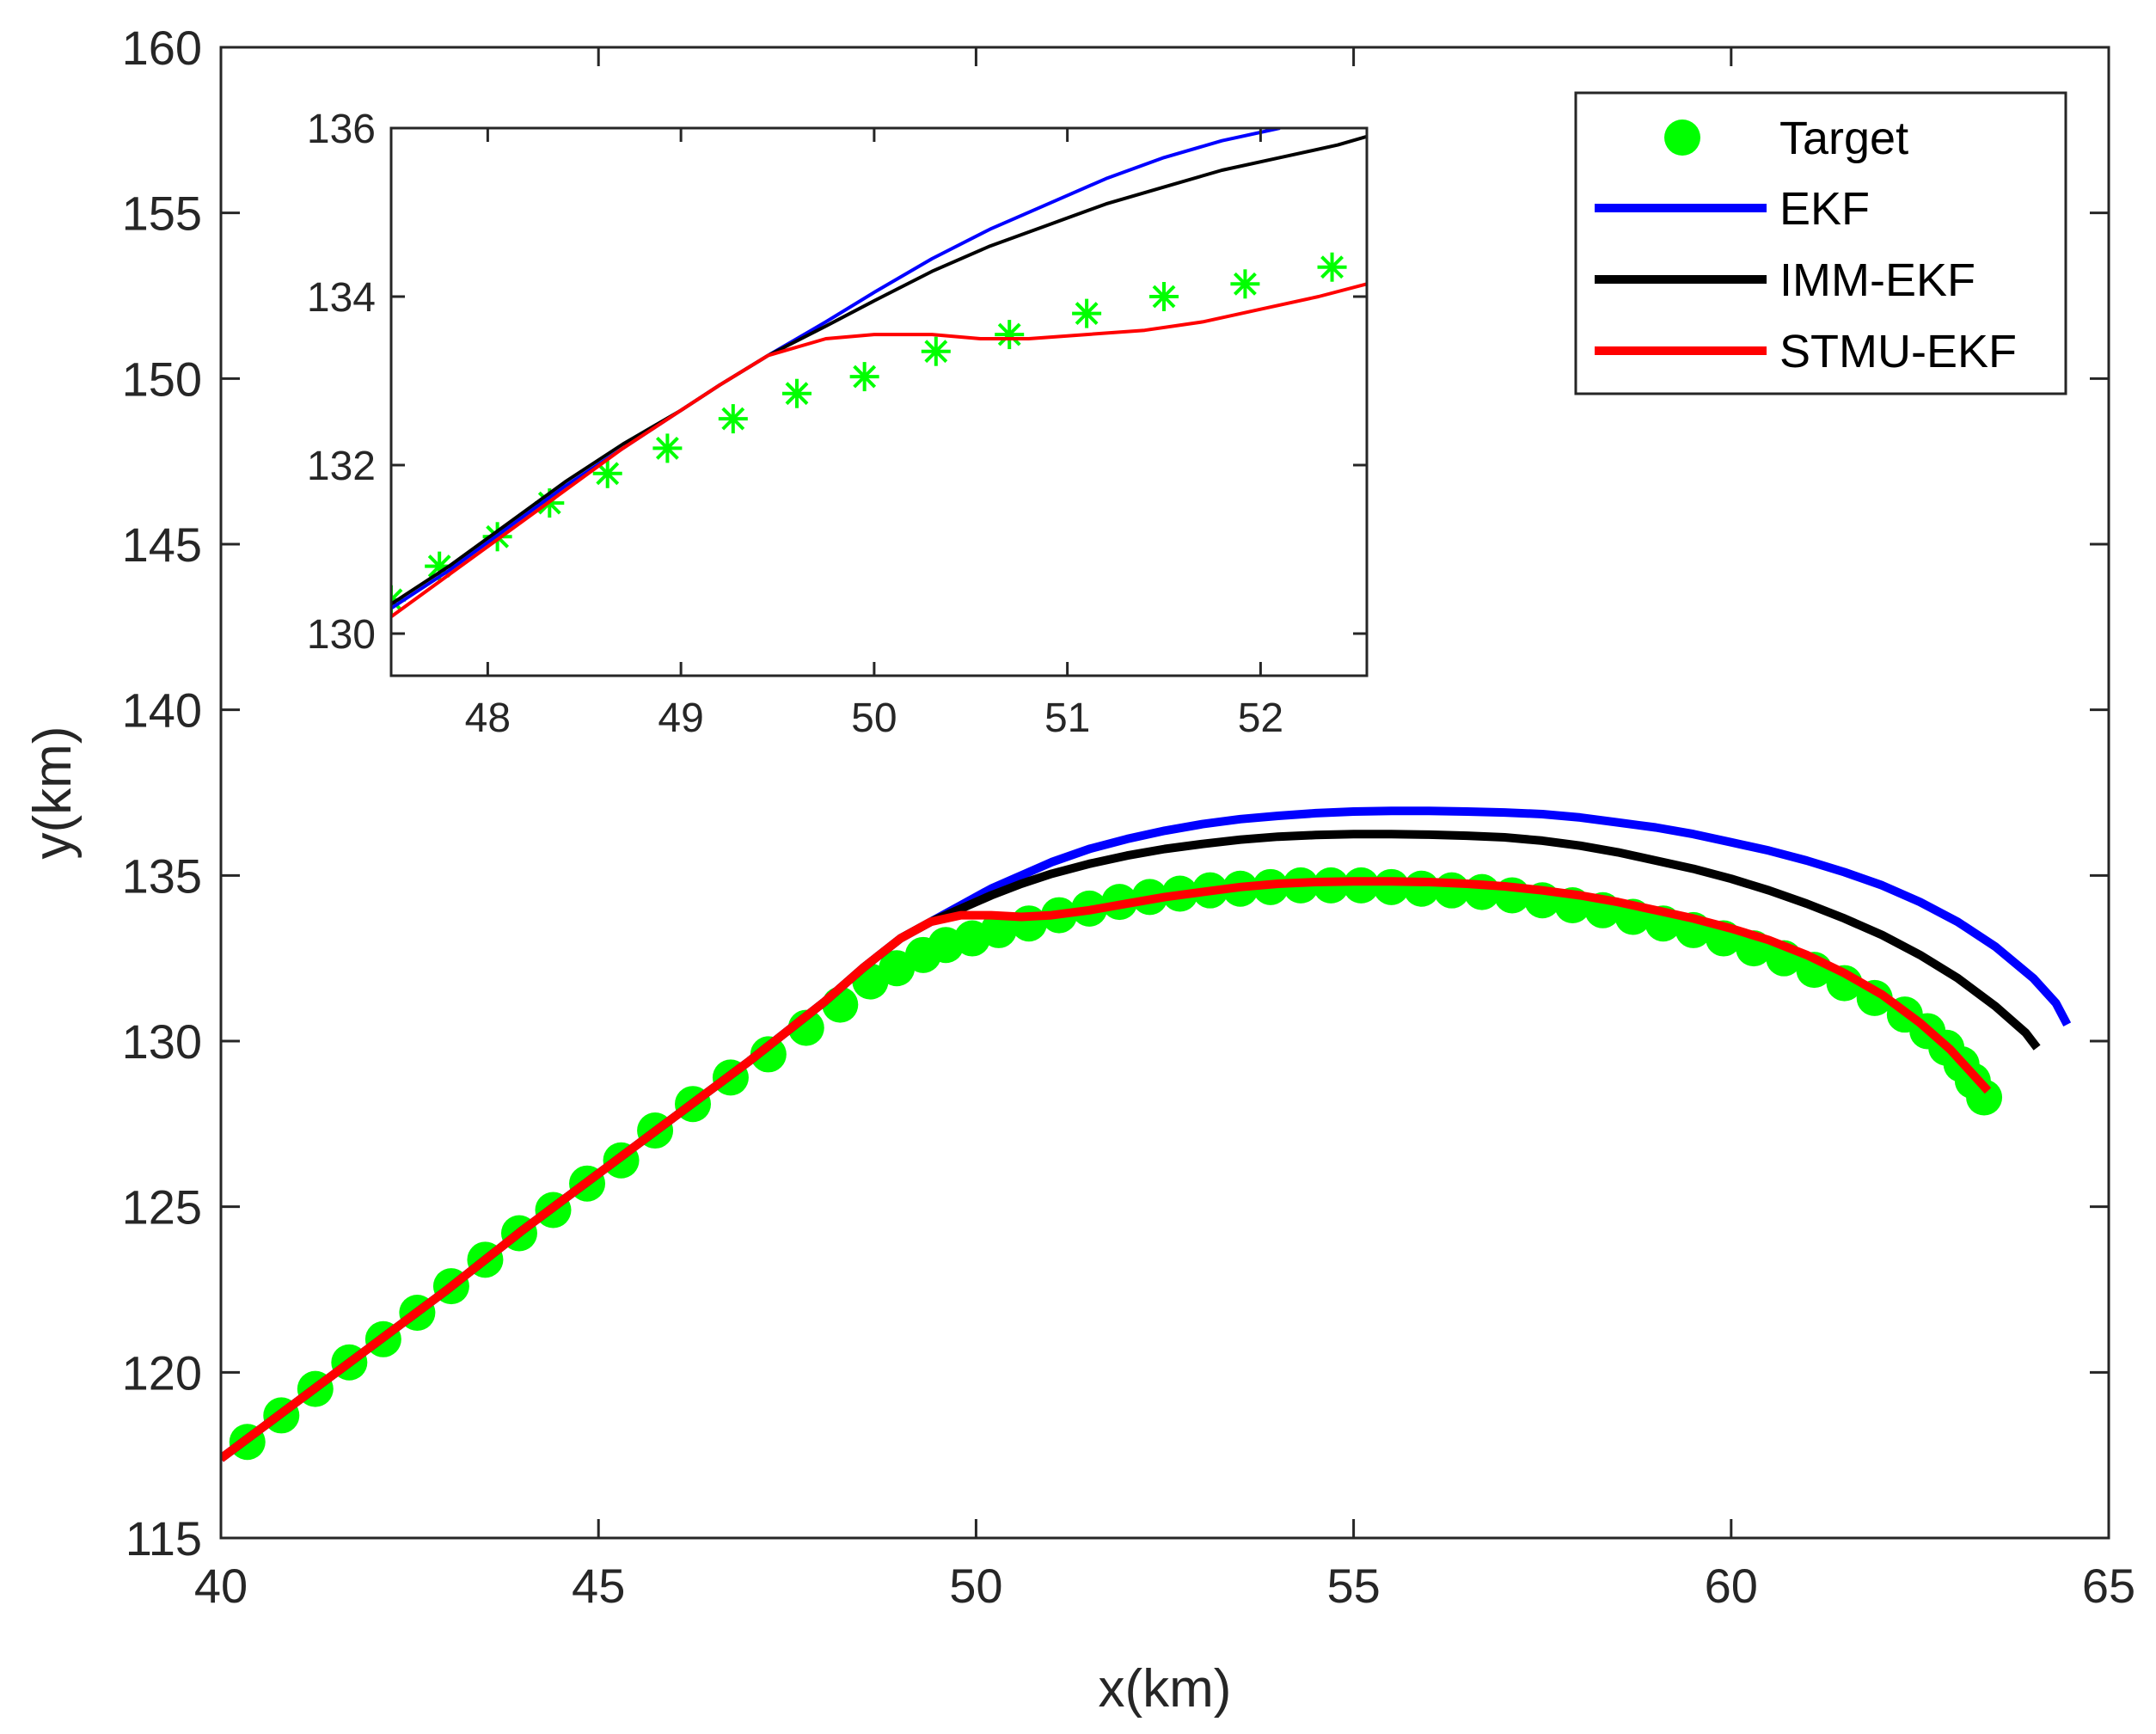 This screenshot has height=1734, width=2156. What do you see at coordinates (162, 1373) in the screenshot?
I see `main-y-tick-label: 120` at bounding box center [162, 1373].